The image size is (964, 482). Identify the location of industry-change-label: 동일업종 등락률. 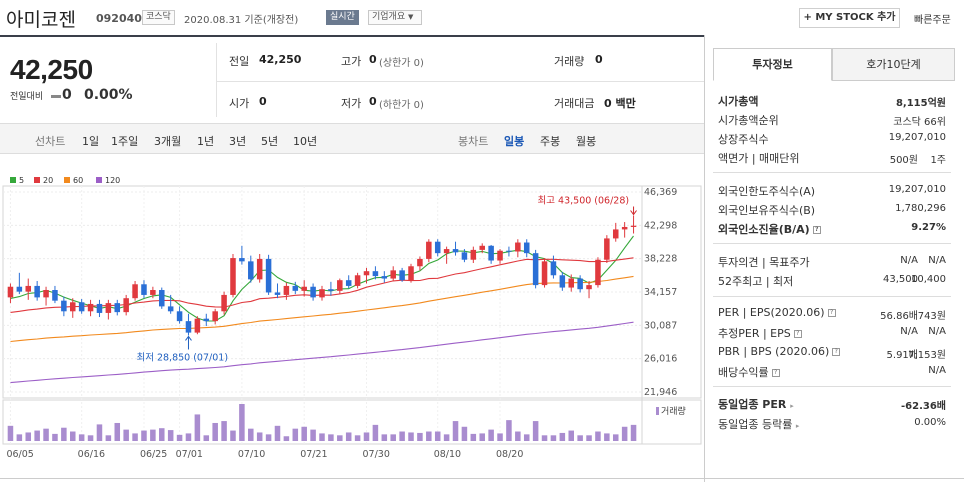
(755, 424).